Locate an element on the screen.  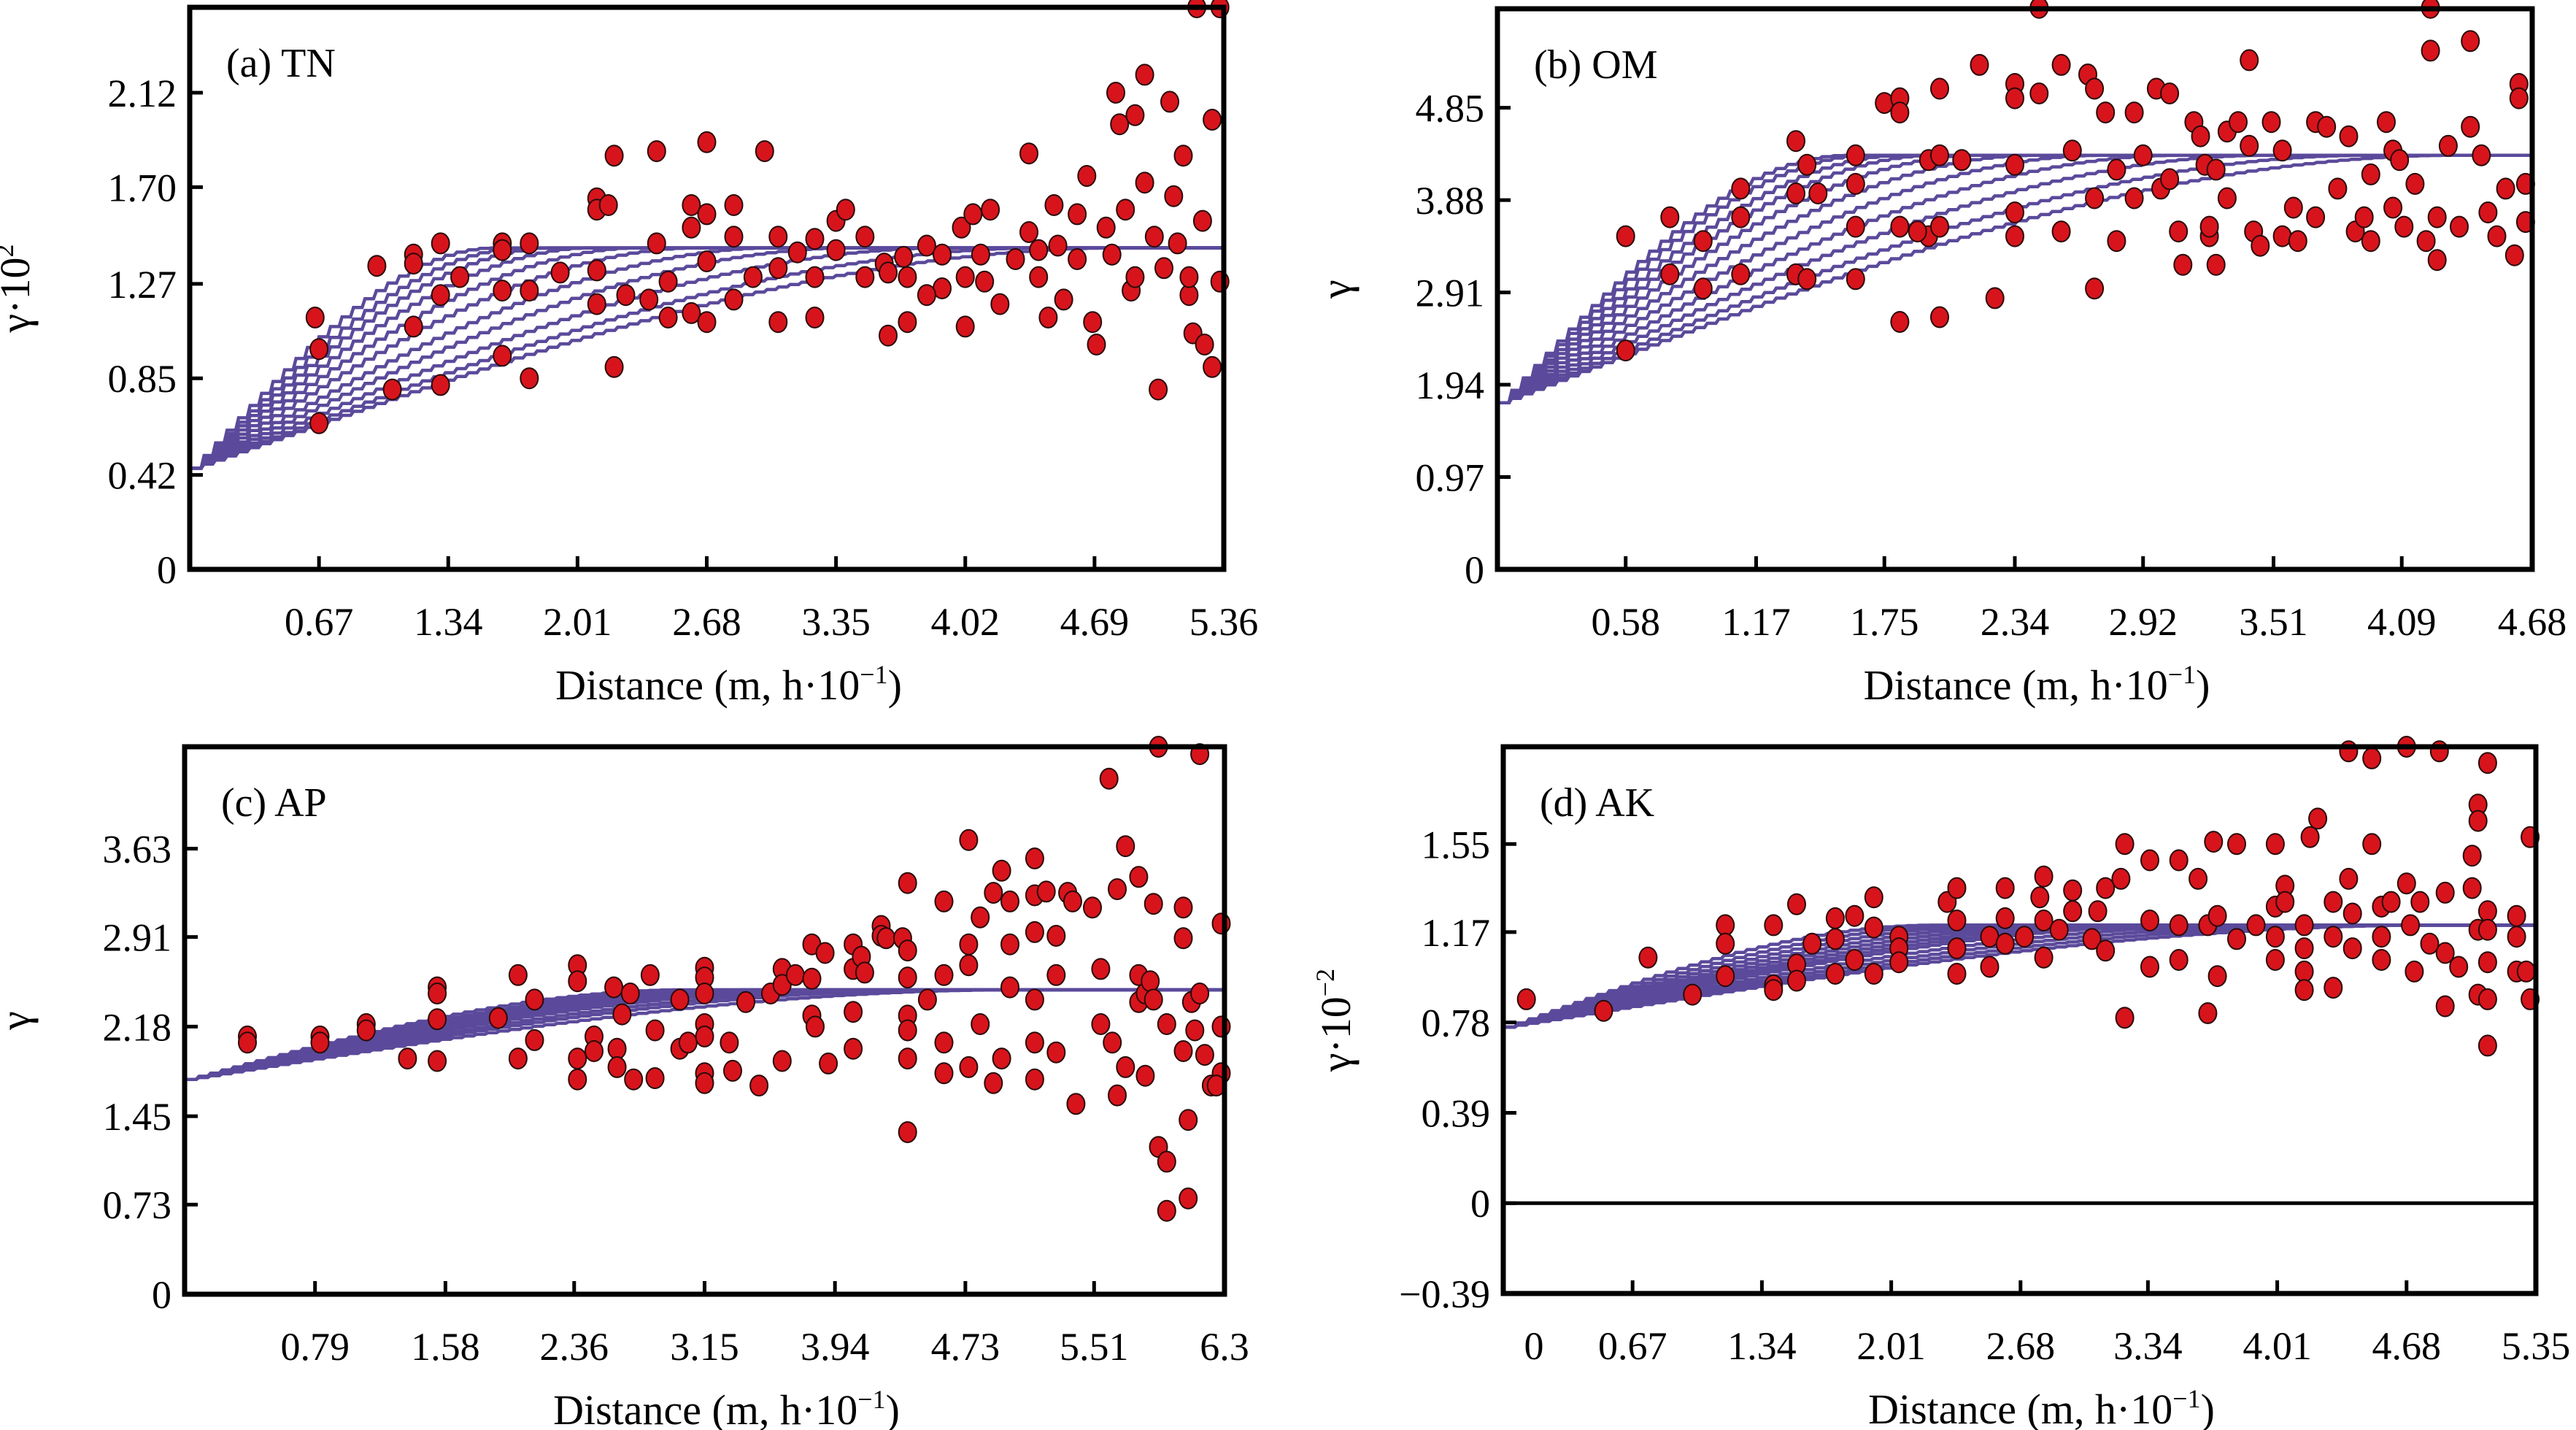
x-tick-label: 2.68 is located at coordinates (2021, 1346).